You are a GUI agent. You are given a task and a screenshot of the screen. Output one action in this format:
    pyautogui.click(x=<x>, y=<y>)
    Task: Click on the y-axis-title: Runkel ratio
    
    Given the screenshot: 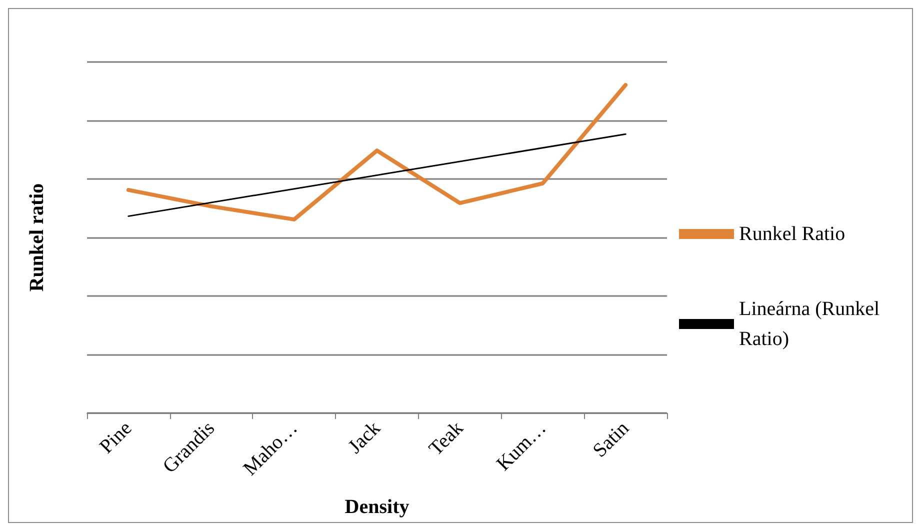 What is the action you would take?
    pyautogui.click(x=37, y=237)
    